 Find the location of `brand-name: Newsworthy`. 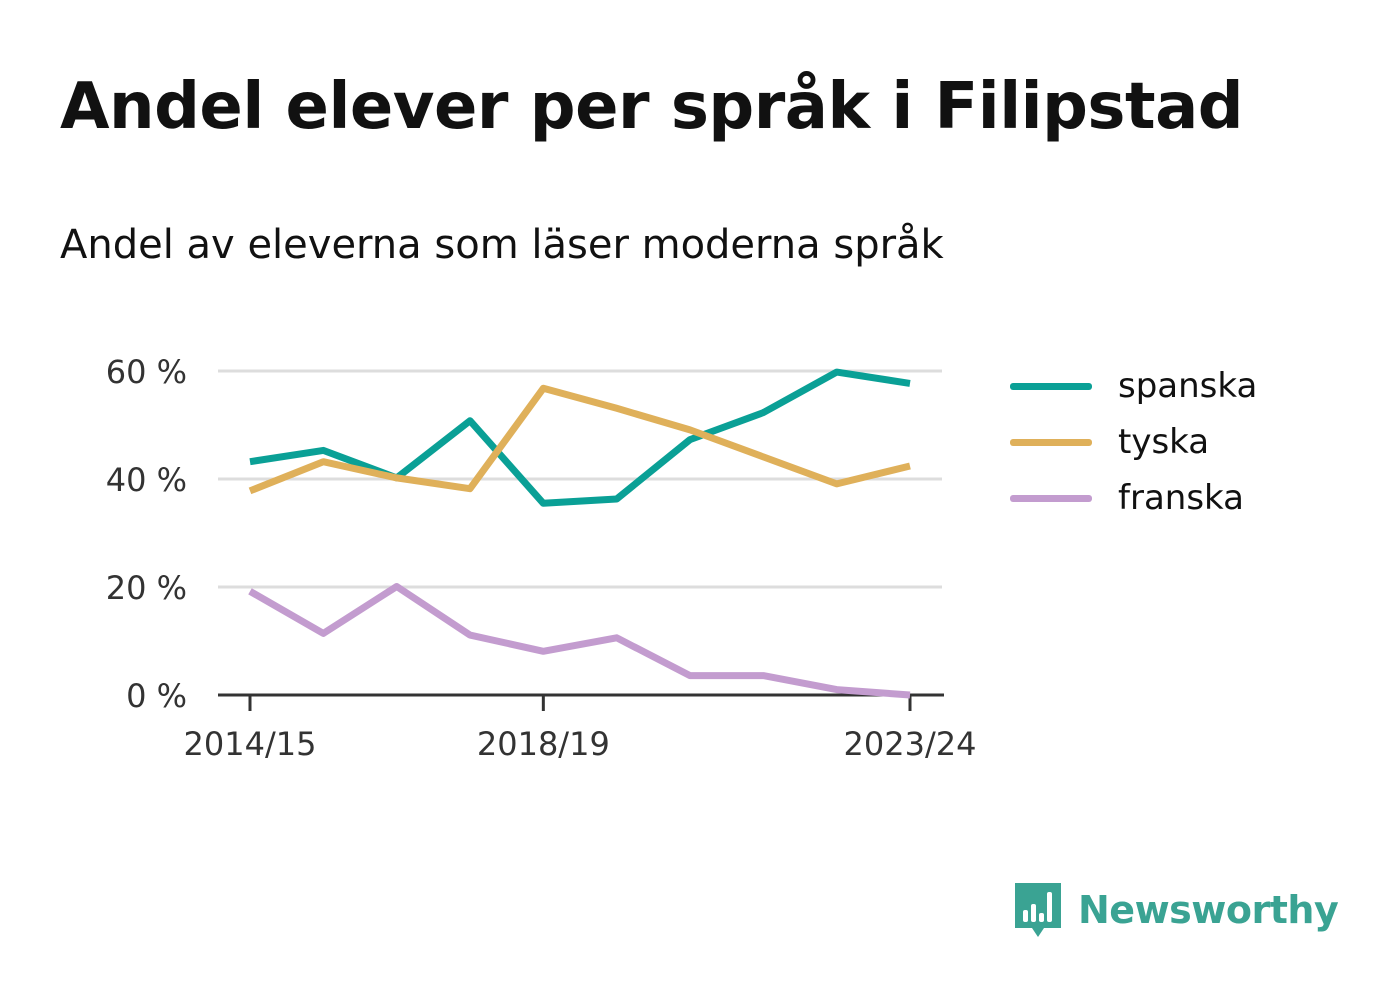

brand-name: Newsworthy is located at coordinates (1208, 910).